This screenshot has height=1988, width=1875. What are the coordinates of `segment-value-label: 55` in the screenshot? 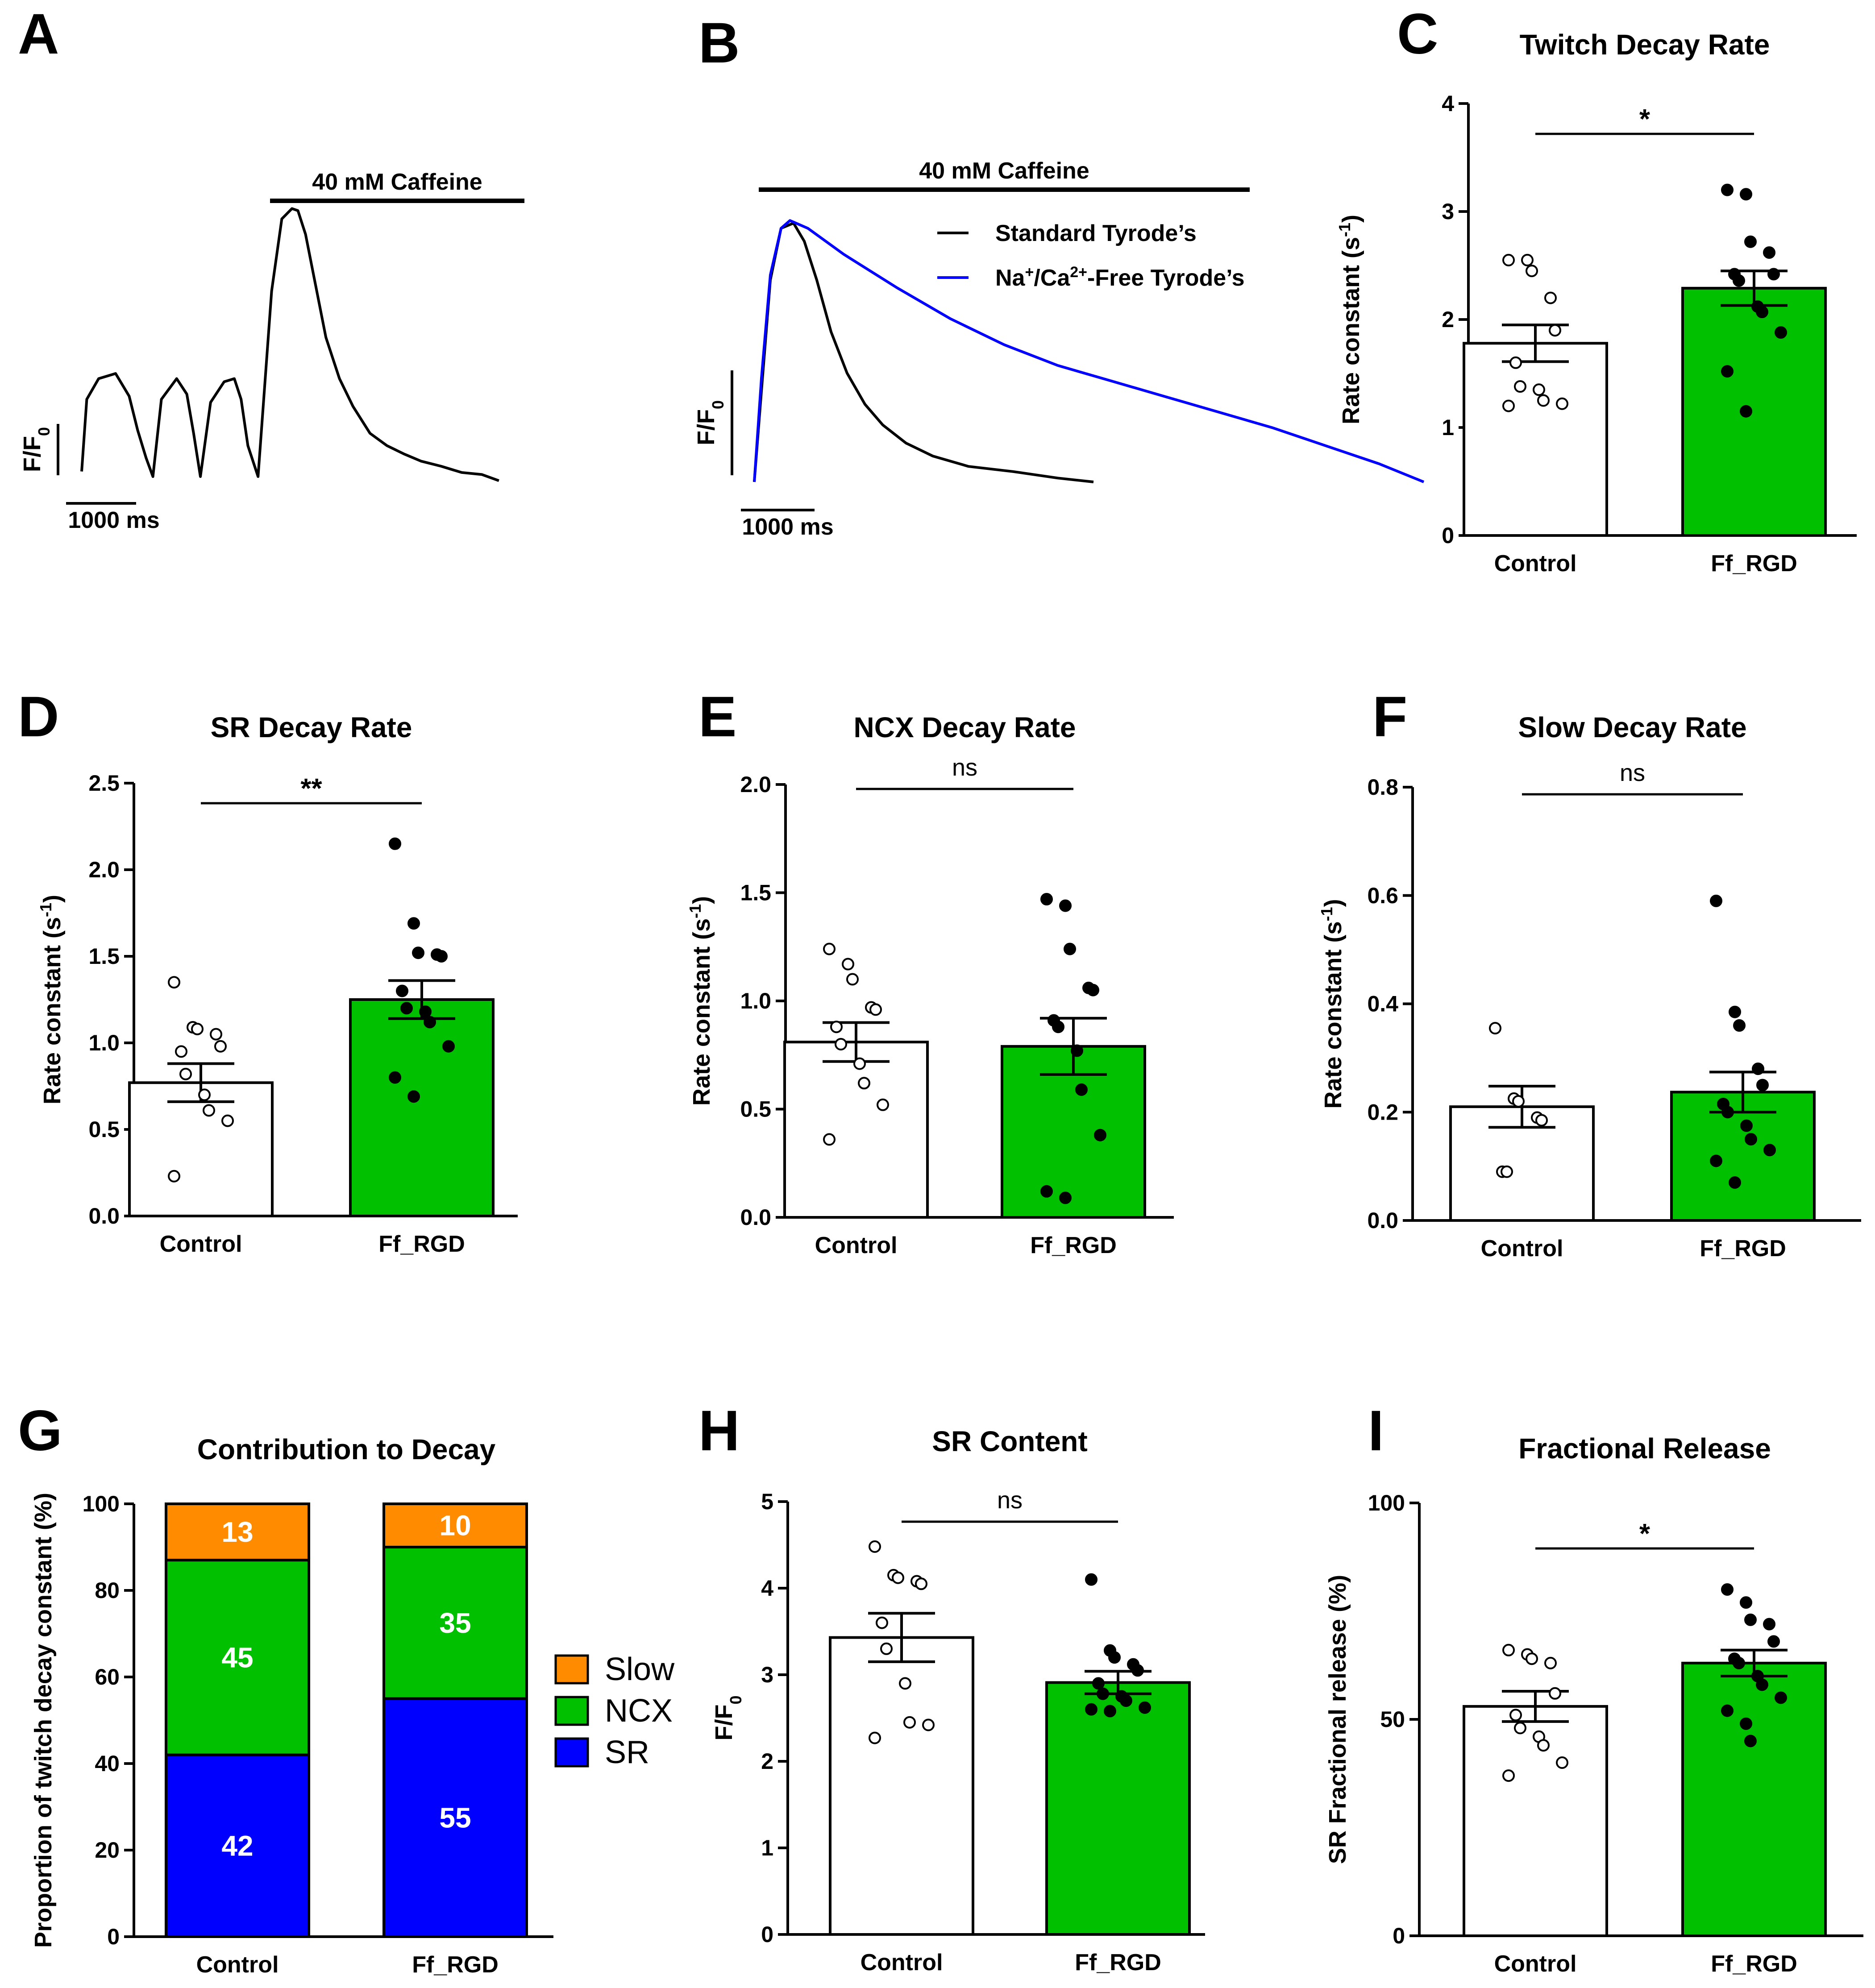 It's located at (455, 1818).